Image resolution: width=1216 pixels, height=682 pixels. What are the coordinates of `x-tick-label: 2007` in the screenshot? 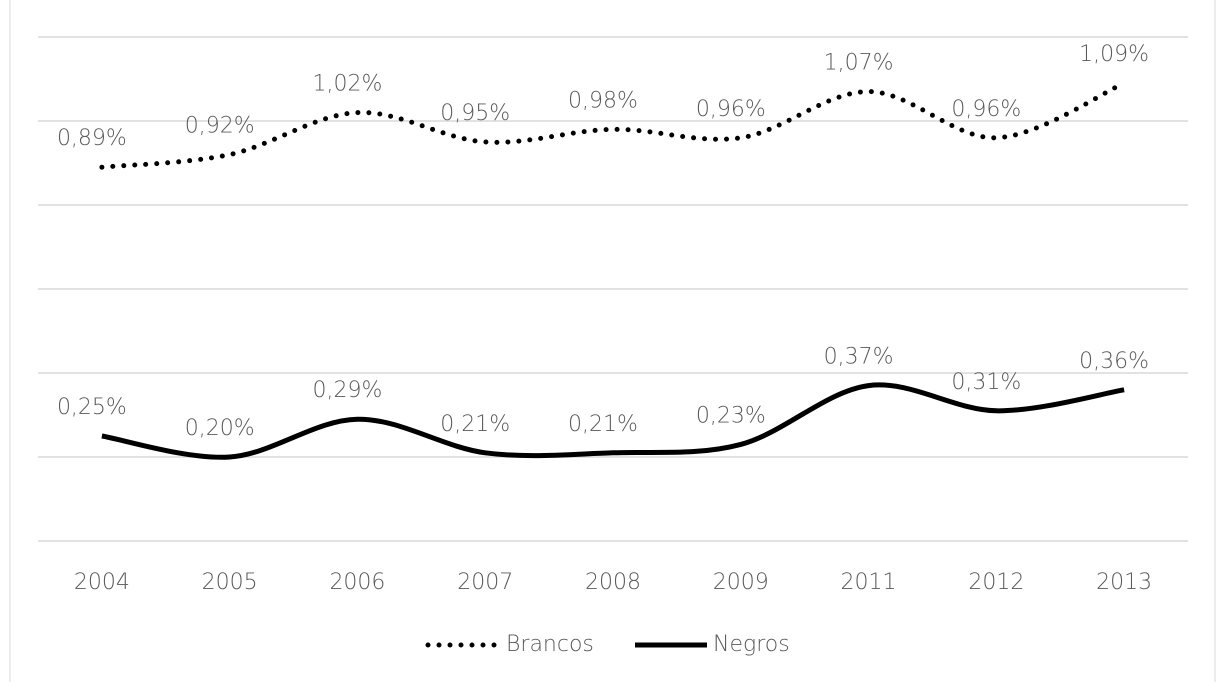 It's located at (485, 582).